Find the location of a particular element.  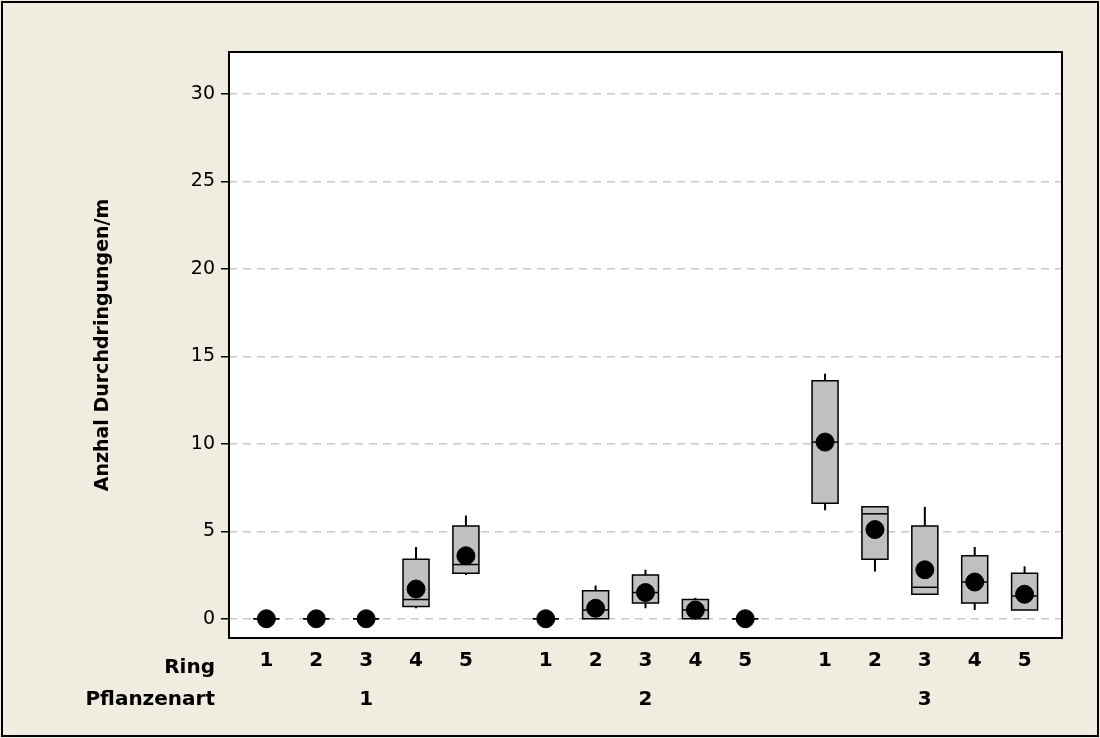

text: 2 is located at coordinates (645, 698).